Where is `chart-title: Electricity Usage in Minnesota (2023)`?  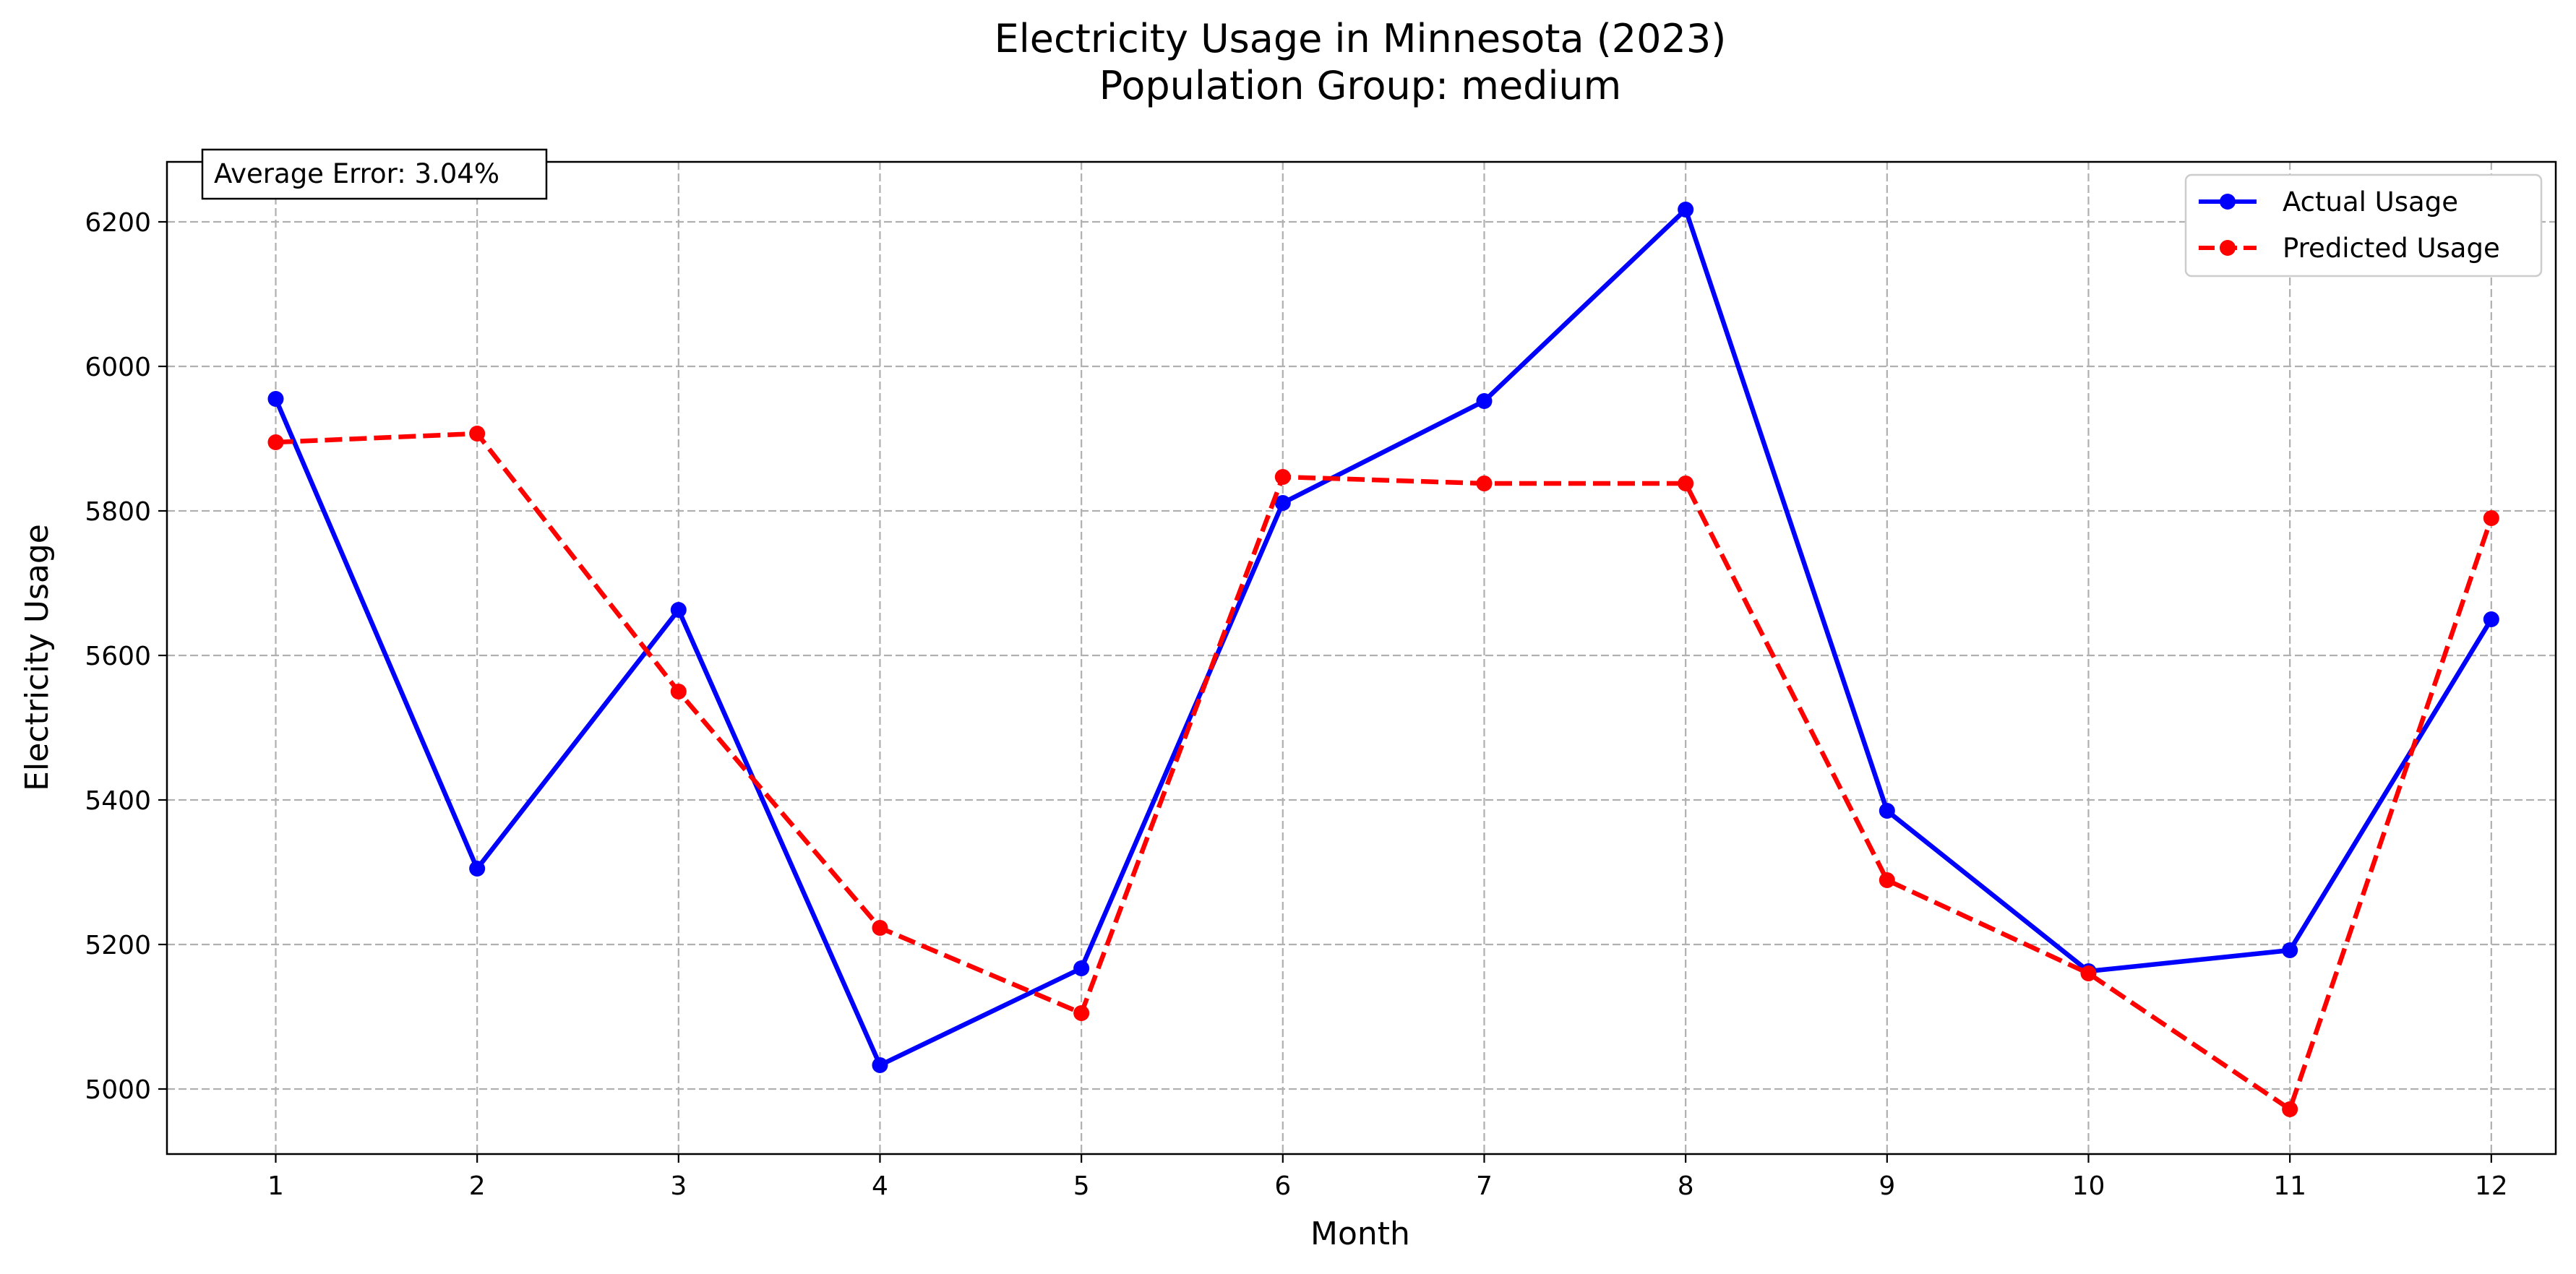 chart-title: Electricity Usage in Minnesota (2023) is located at coordinates (1361, 38).